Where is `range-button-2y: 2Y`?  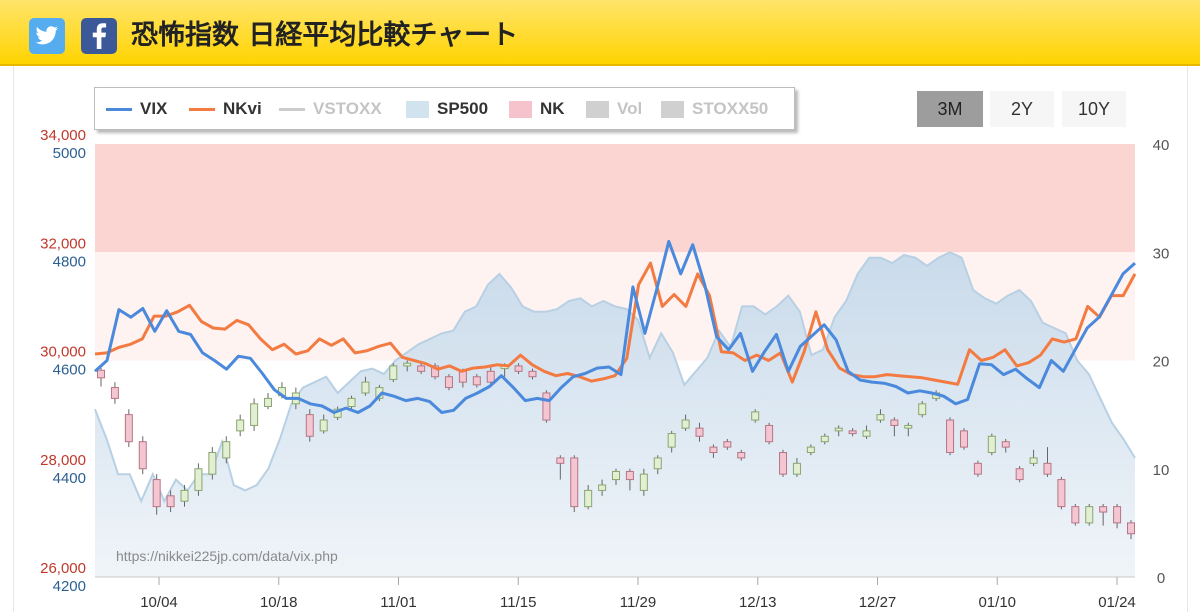
range-button-2y: 2Y is located at coordinates (1022, 109).